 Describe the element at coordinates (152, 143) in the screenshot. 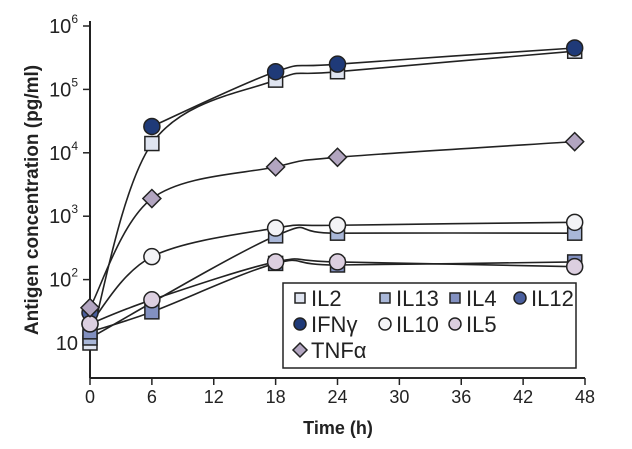

I see `data-point-il2` at that location.